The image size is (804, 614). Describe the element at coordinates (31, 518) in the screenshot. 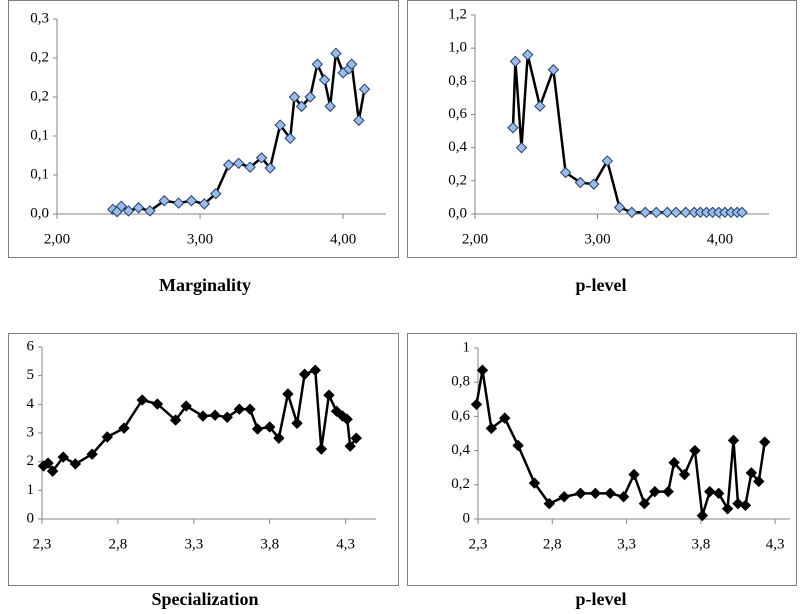

I see `y-tick-label: 0` at that location.